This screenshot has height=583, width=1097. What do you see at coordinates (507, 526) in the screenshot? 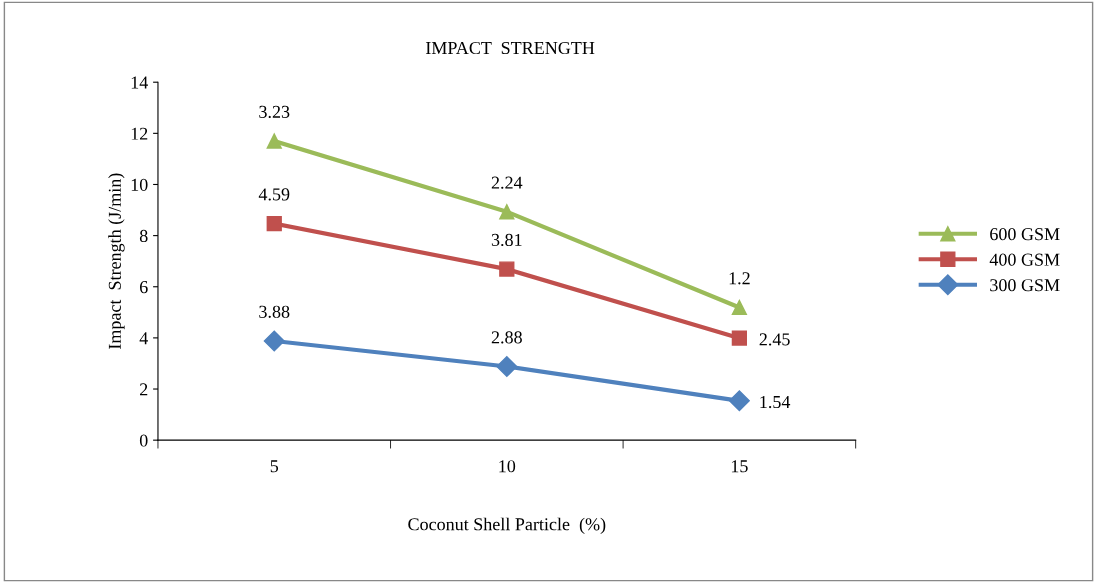
I see `x-axis-title: Coconut Shell Particle (%)` at bounding box center [507, 526].